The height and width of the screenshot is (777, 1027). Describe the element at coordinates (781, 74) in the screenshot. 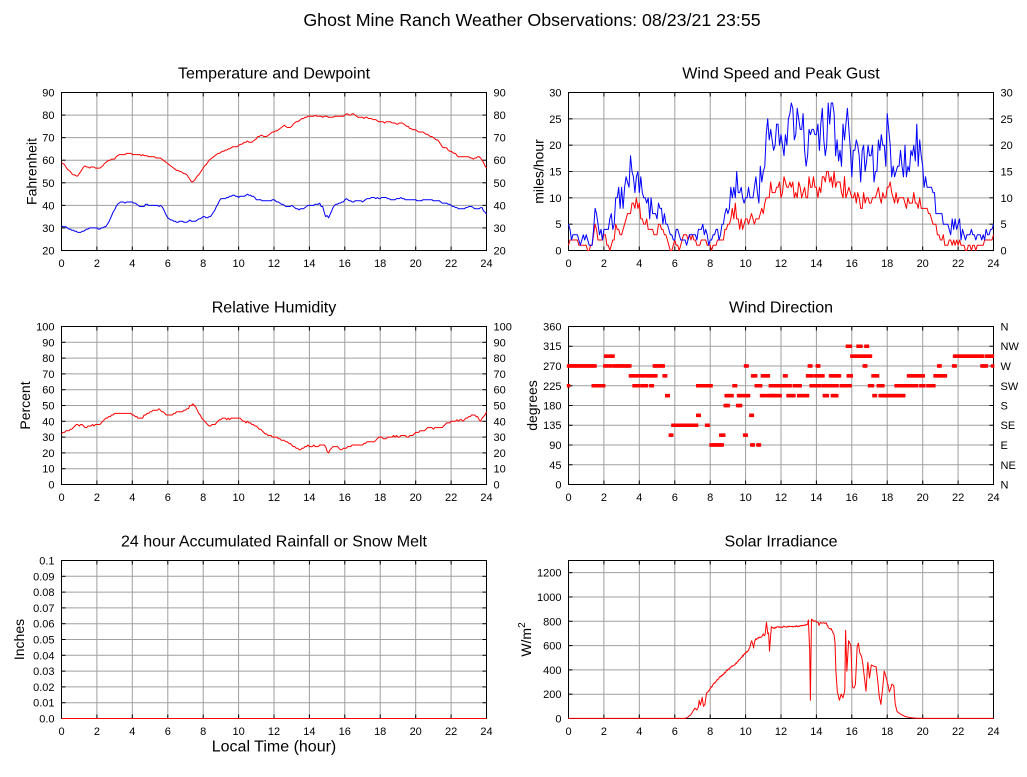

I see `svg-text: Wind Speed and Peak Gust` at that location.